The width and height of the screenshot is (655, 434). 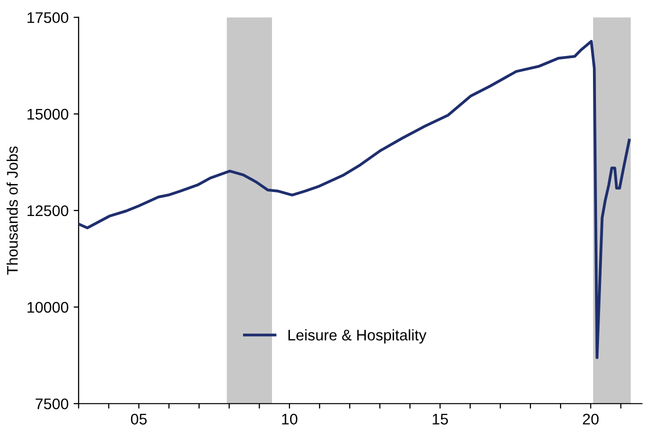 I want to click on y-tick-label: 12500, so click(x=48, y=210).